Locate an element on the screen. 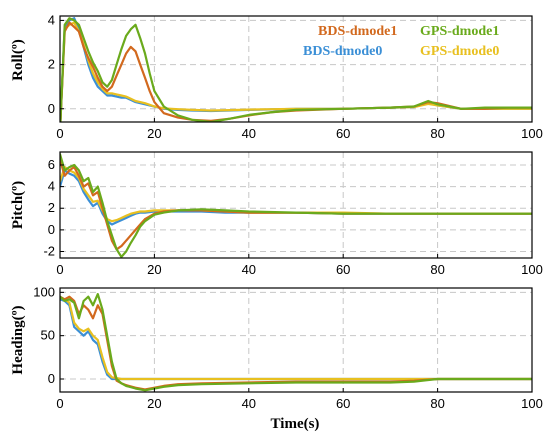  y-tick-label: 6 is located at coordinates (51, 164).